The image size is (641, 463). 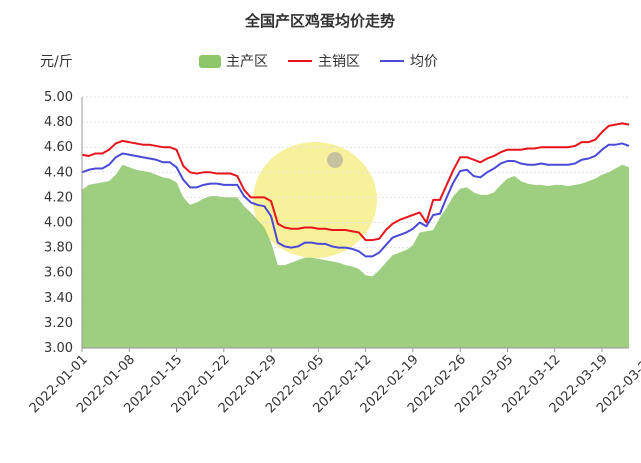 What do you see at coordinates (56, 62) in the screenshot?
I see `y-axis-unit-label: 元/斤` at bounding box center [56, 62].